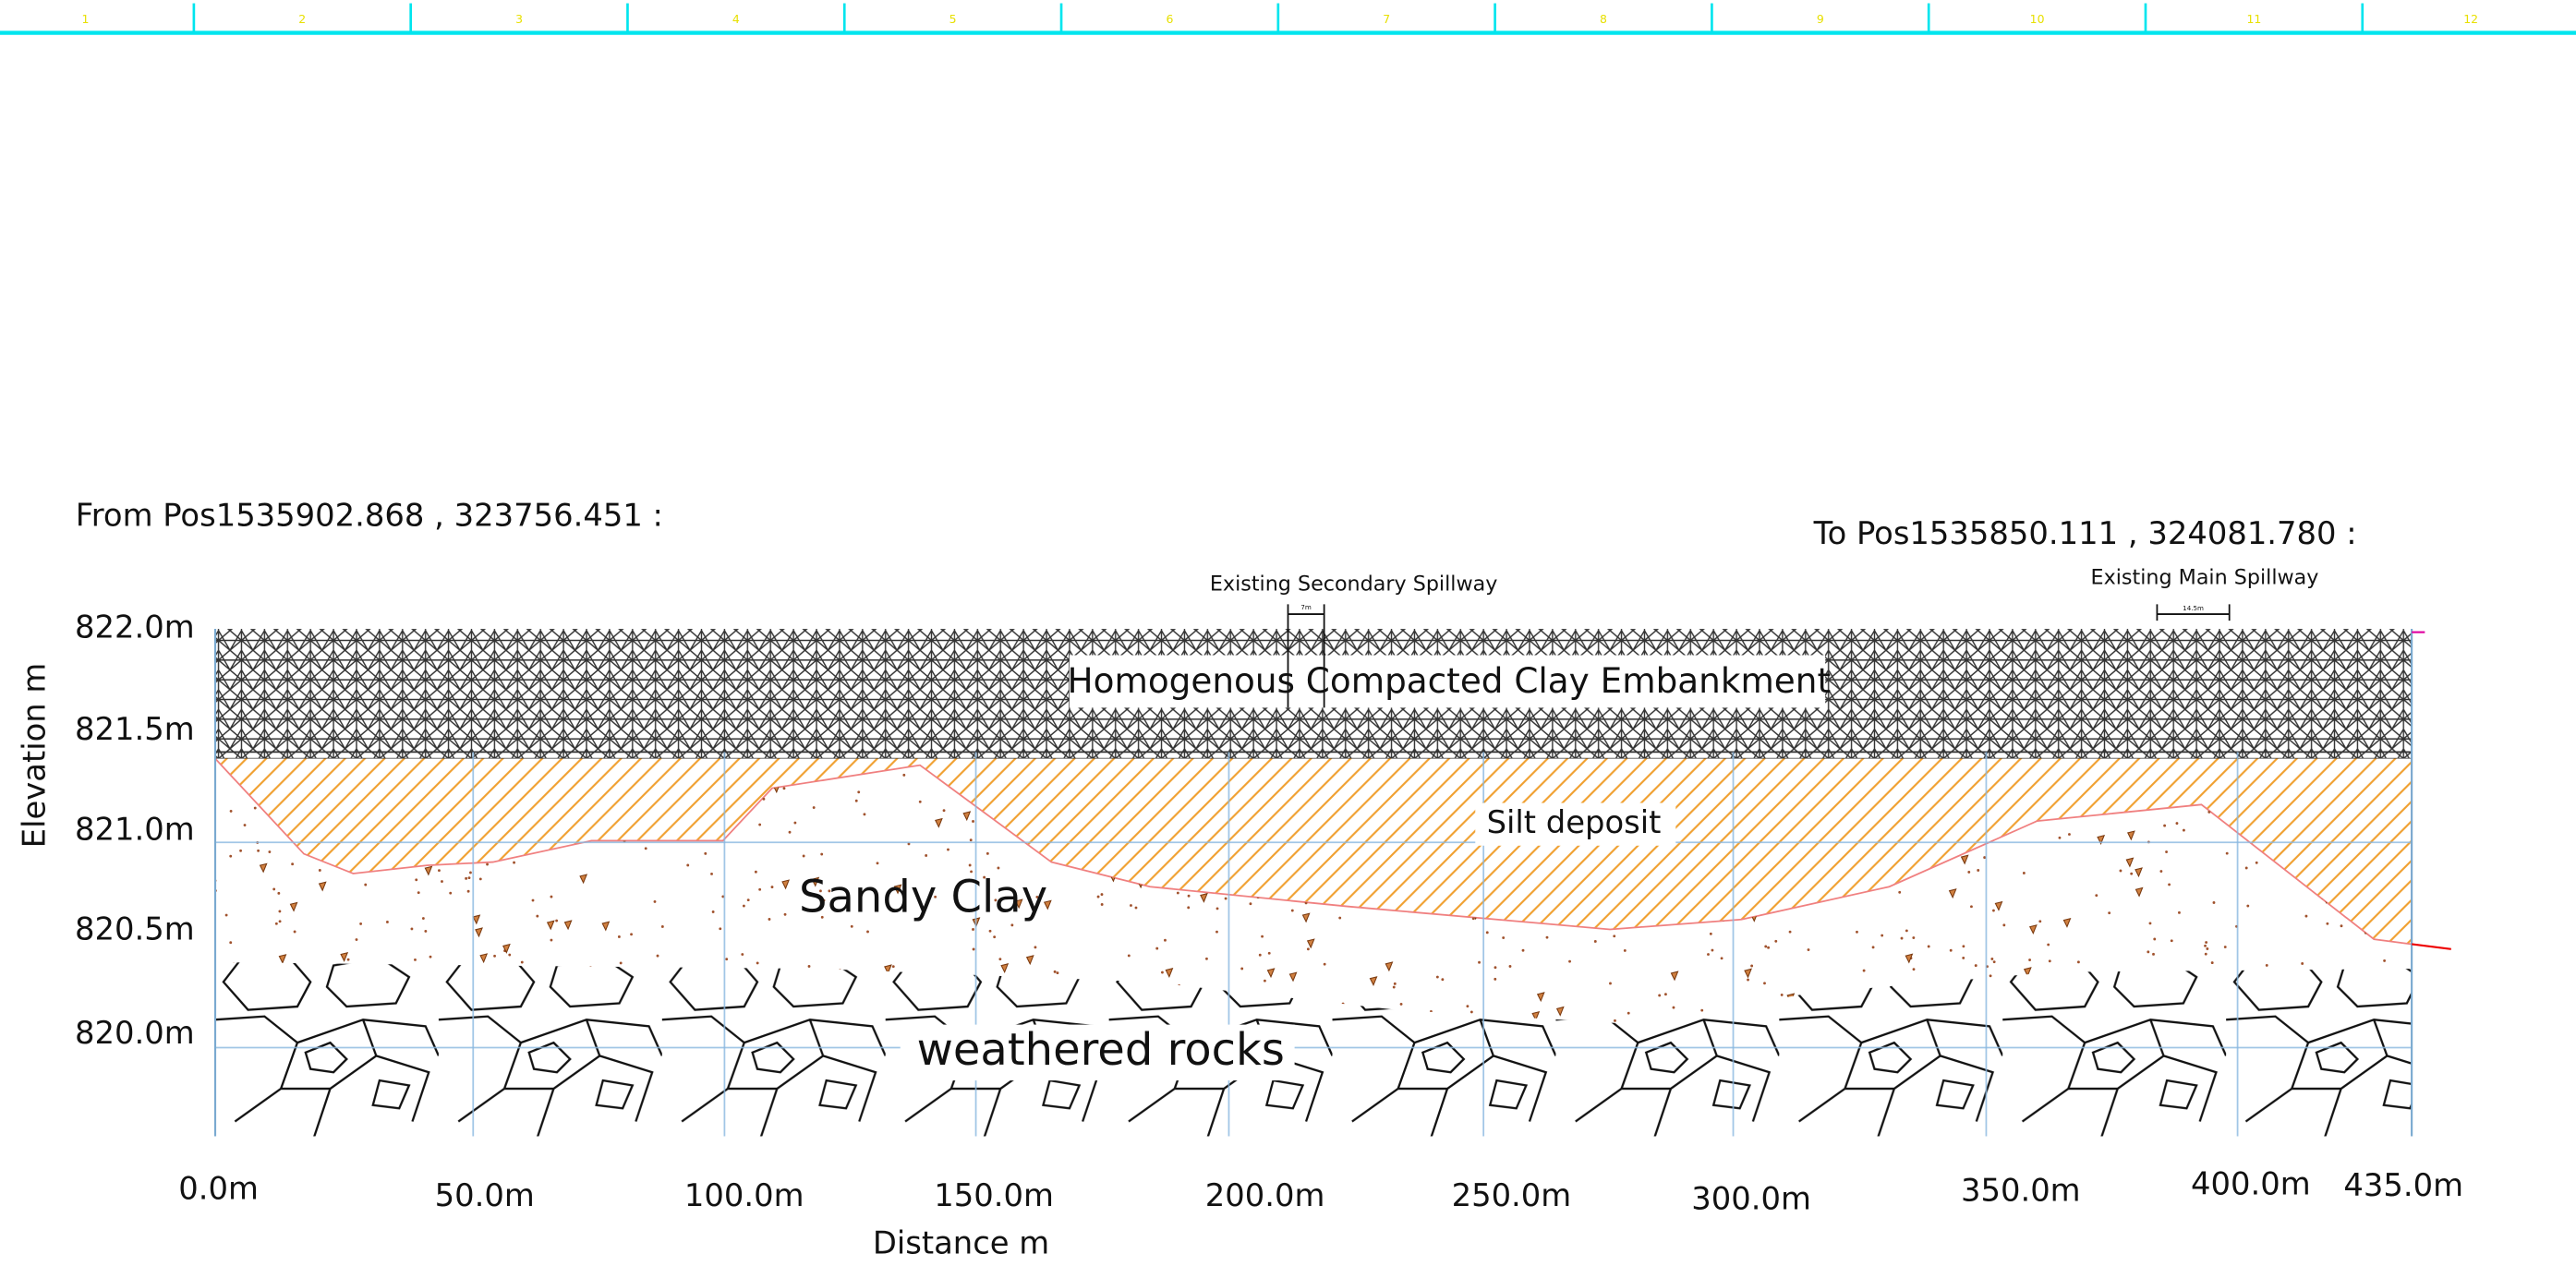 Image resolution: width=2576 pixels, height=1266 pixels. What do you see at coordinates (2403, 1185) in the screenshot?
I see `x-tick-label: 435.0m` at bounding box center [2403, 1185].